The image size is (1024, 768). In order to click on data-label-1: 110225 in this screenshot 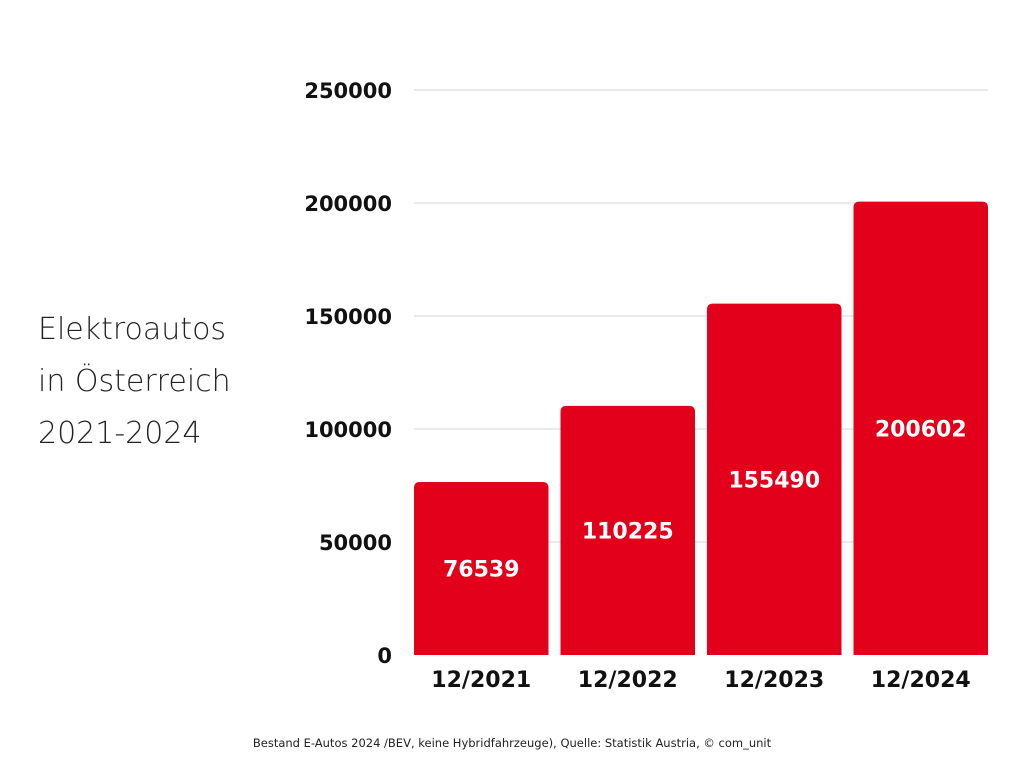, I will do `click(628, 531)`.